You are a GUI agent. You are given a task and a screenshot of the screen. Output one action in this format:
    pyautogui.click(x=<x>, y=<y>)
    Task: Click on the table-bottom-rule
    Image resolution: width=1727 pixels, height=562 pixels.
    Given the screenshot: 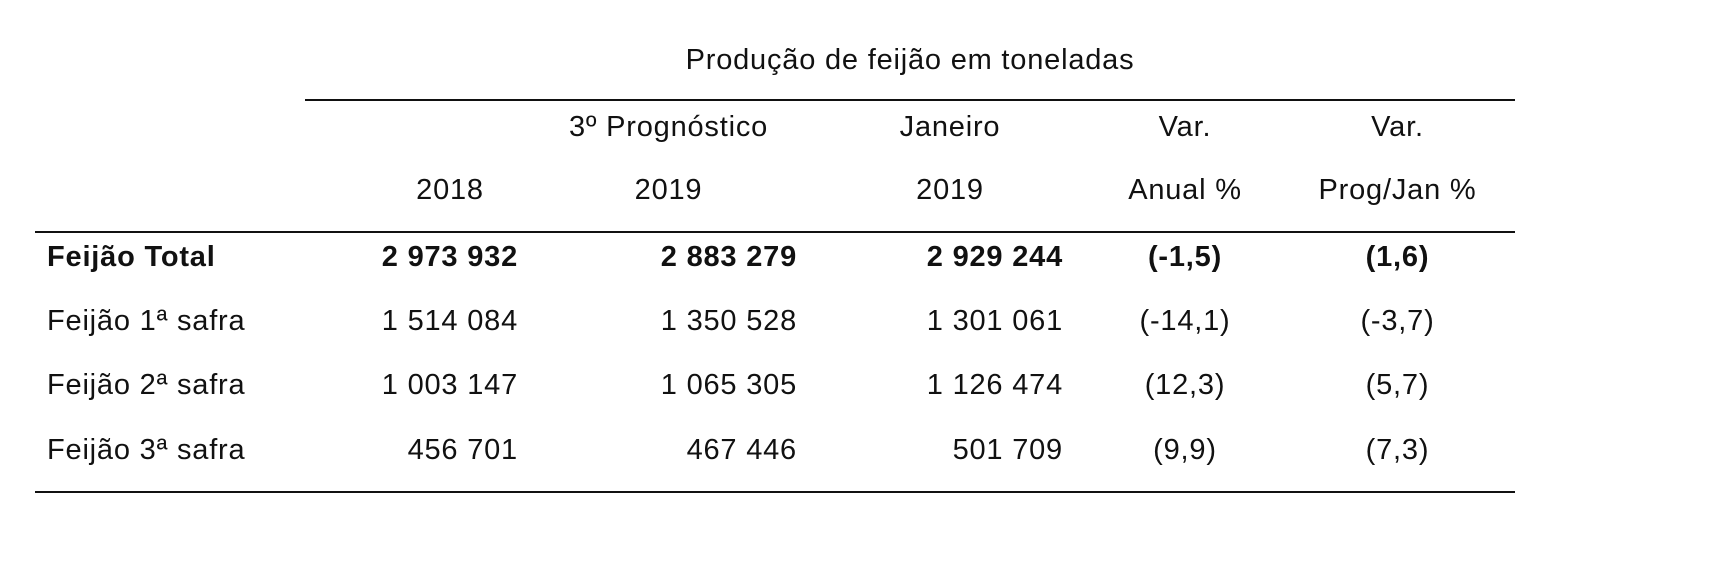 What is the action you would take?
    pyautogui.click(x=775, y=492)
    